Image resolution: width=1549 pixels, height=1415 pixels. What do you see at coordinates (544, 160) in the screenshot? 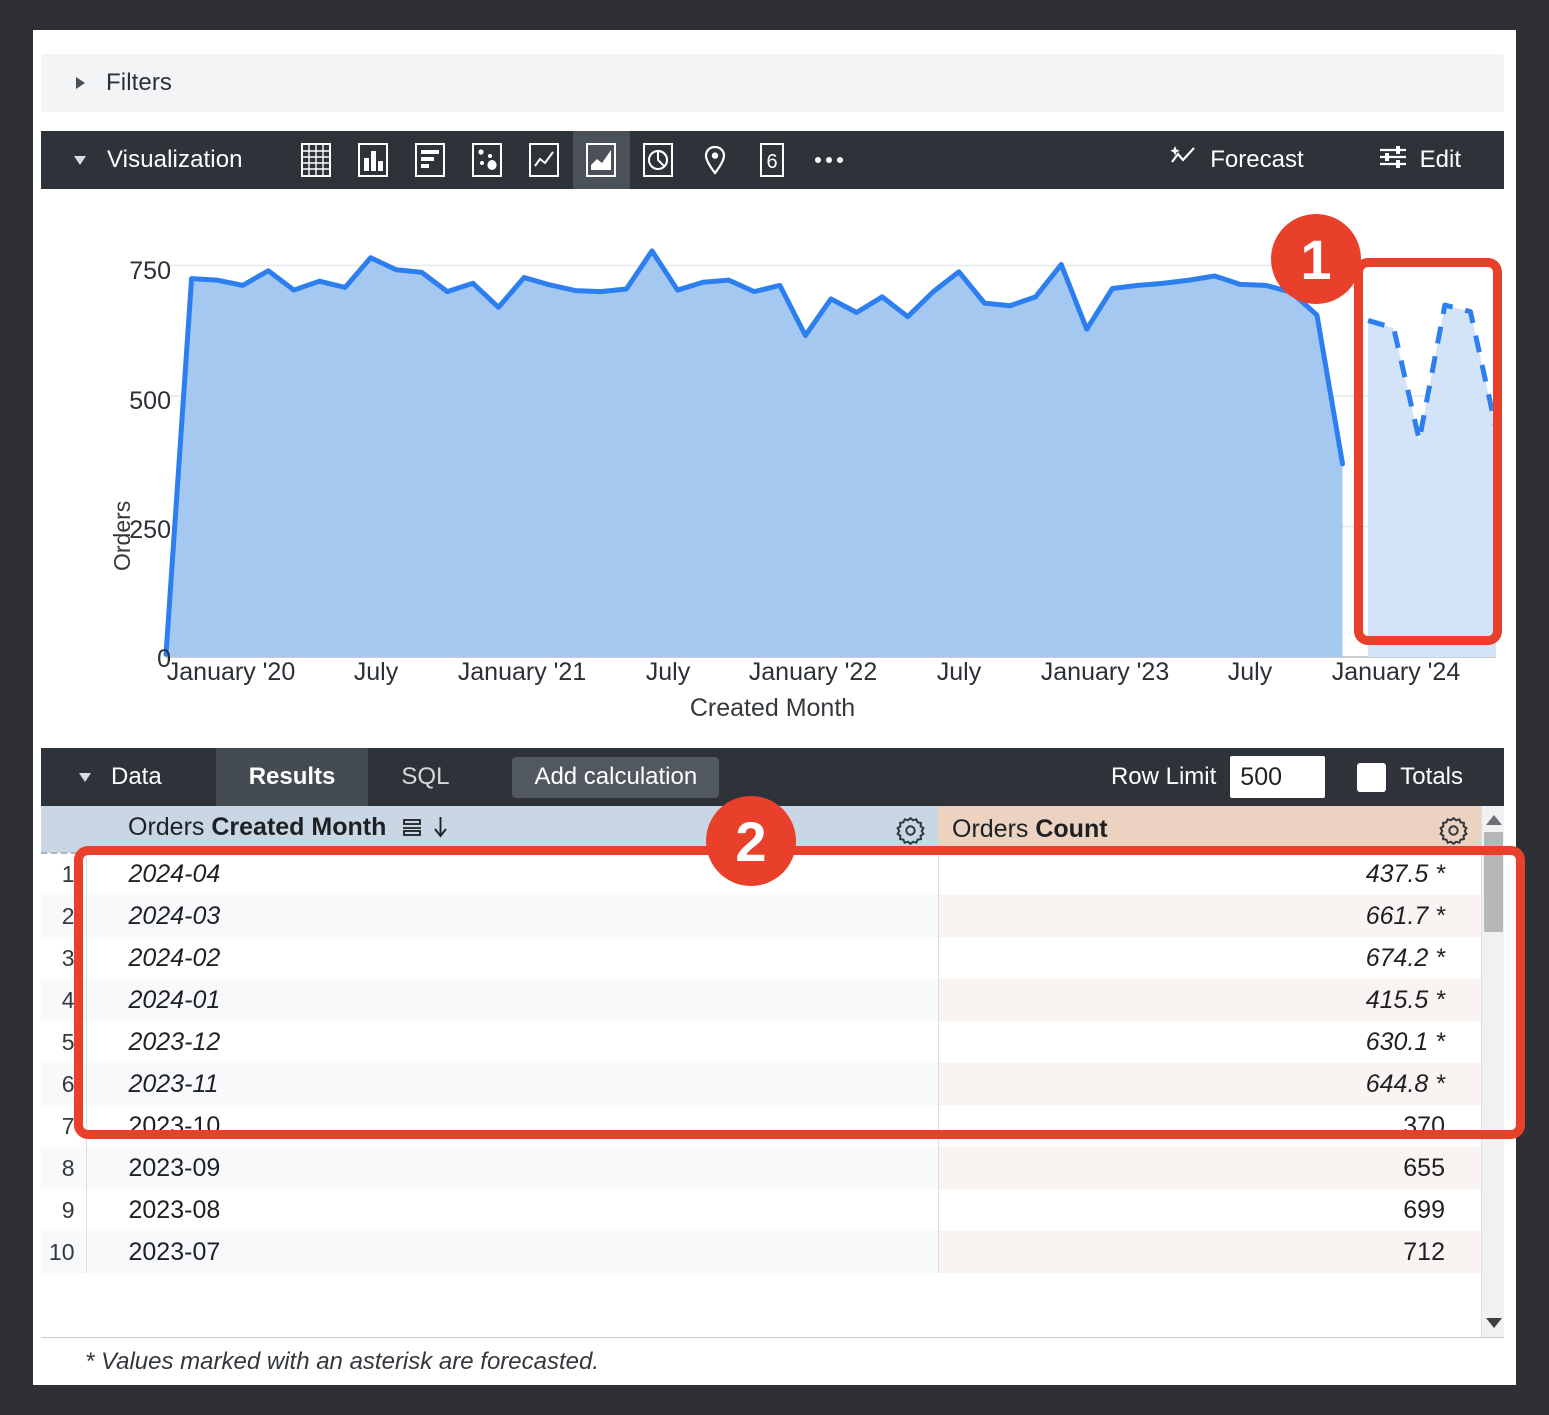
I see `line-chart-icon` at bounding box center [544, 160].